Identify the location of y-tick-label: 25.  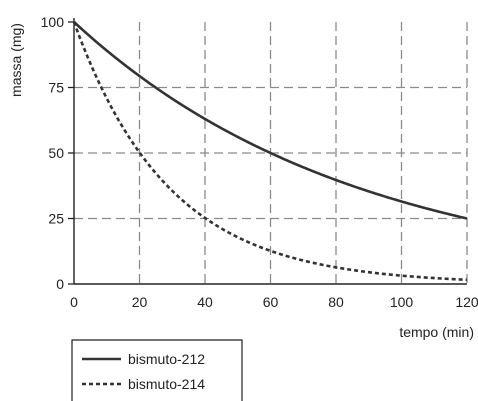
(56, 219).